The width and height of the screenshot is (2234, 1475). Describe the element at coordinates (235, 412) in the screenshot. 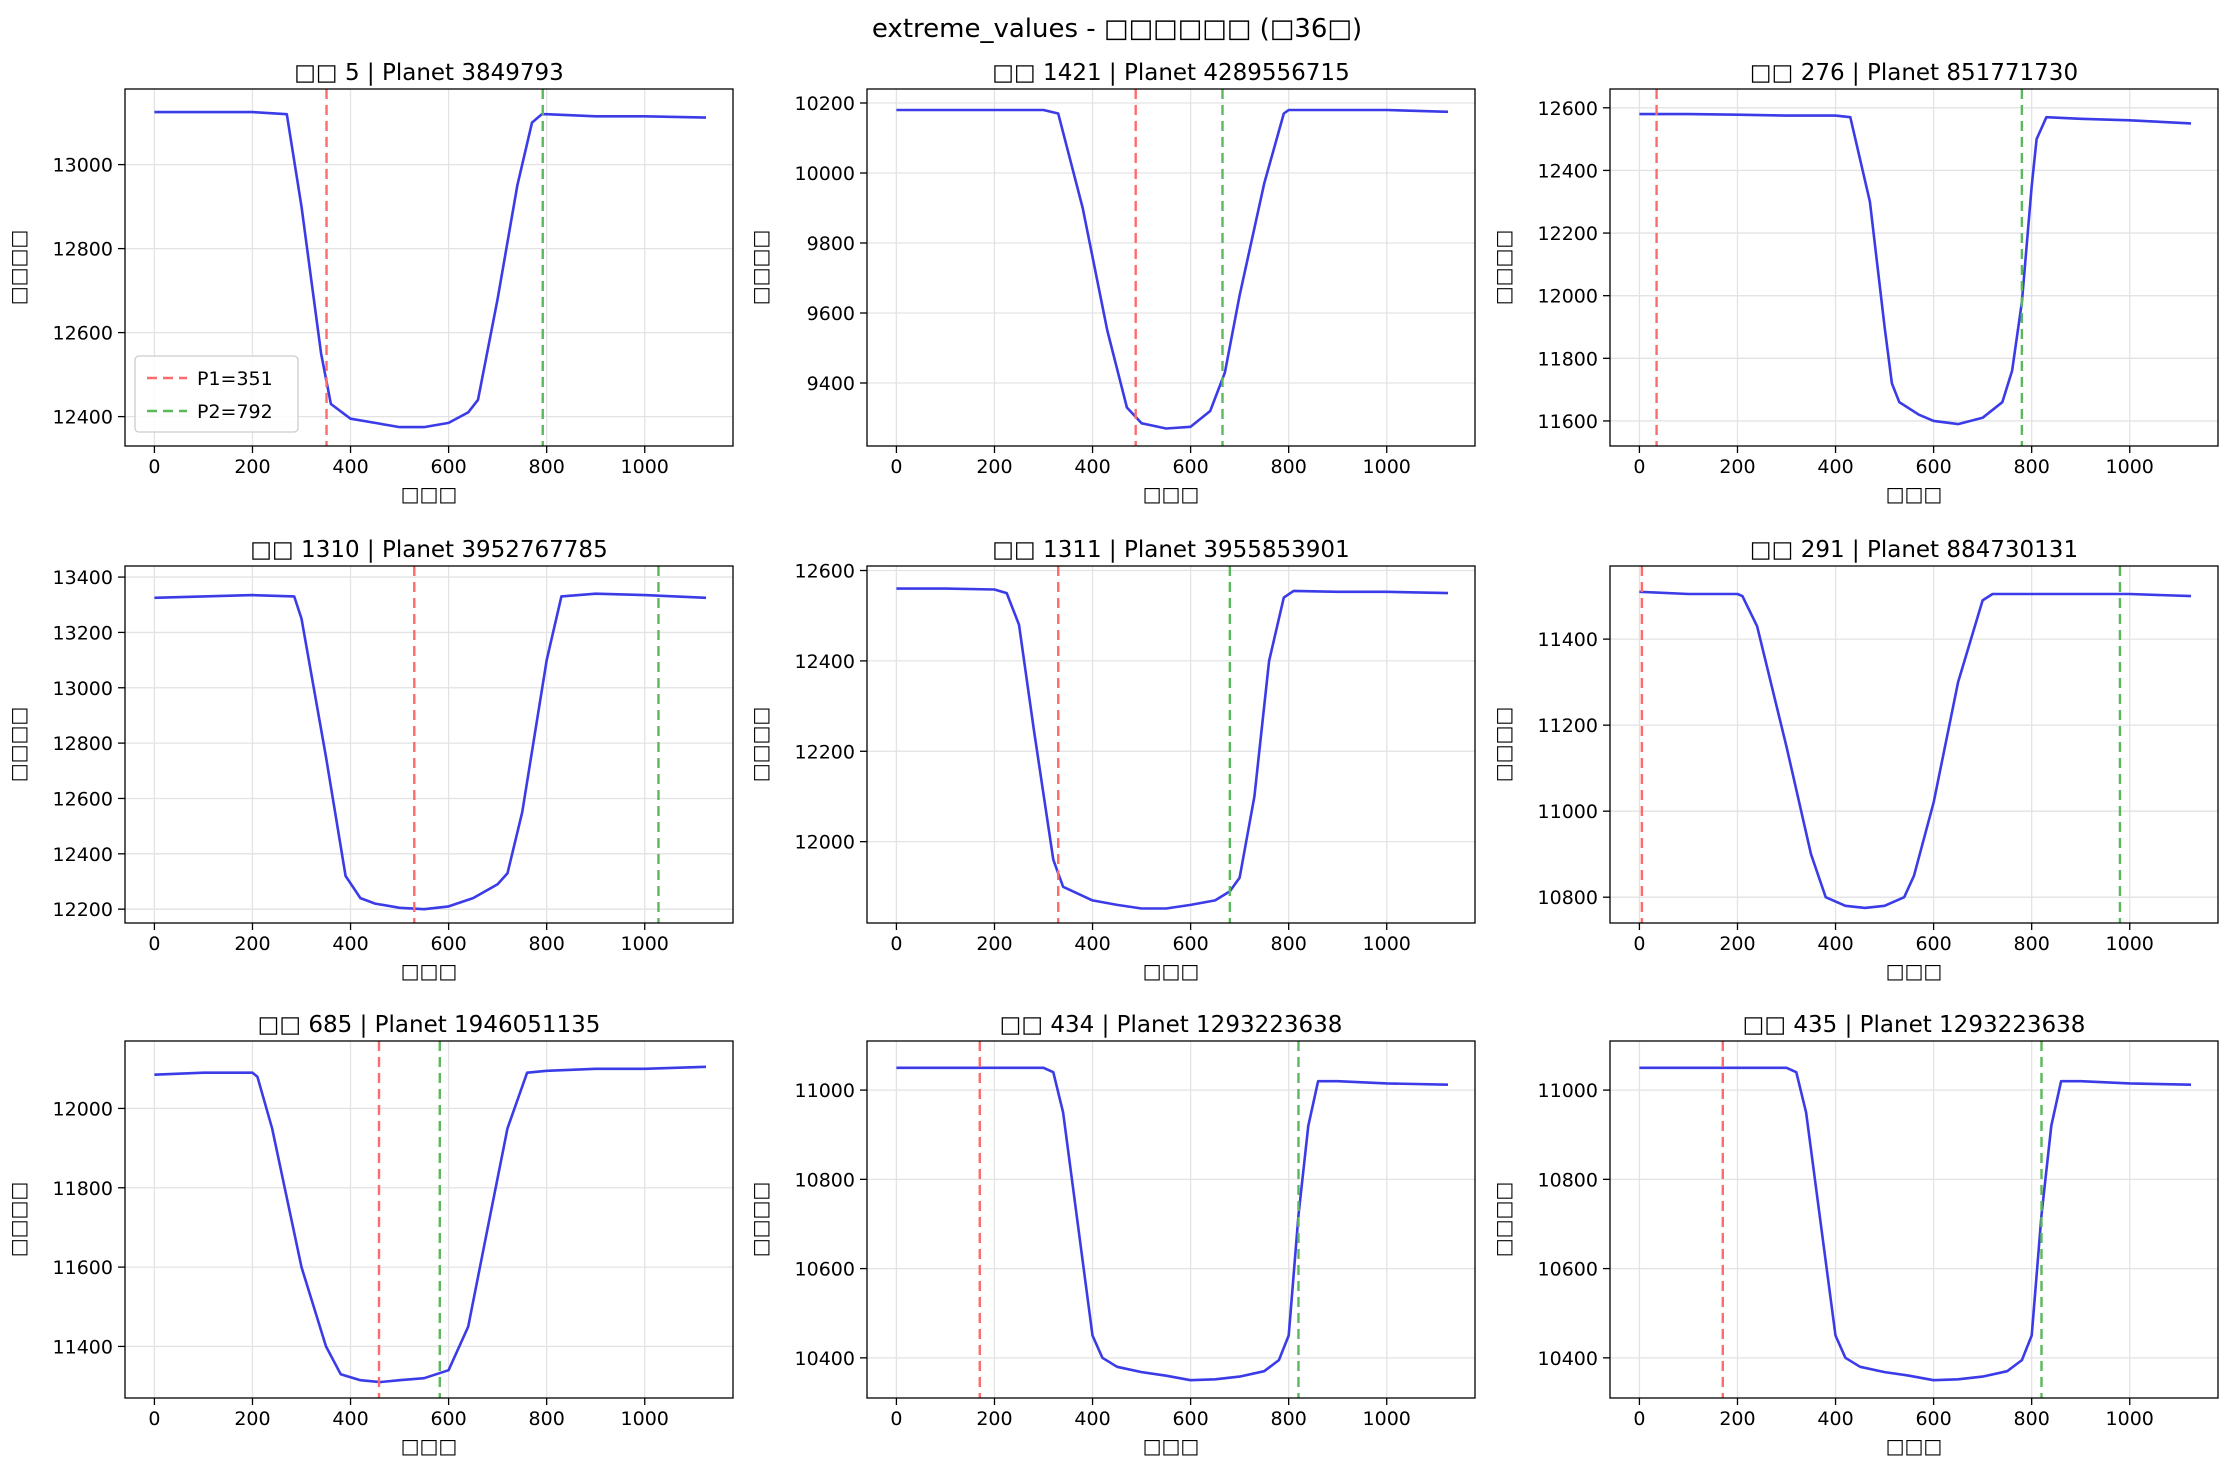

I see `legend-entry: P2=792` at that location.